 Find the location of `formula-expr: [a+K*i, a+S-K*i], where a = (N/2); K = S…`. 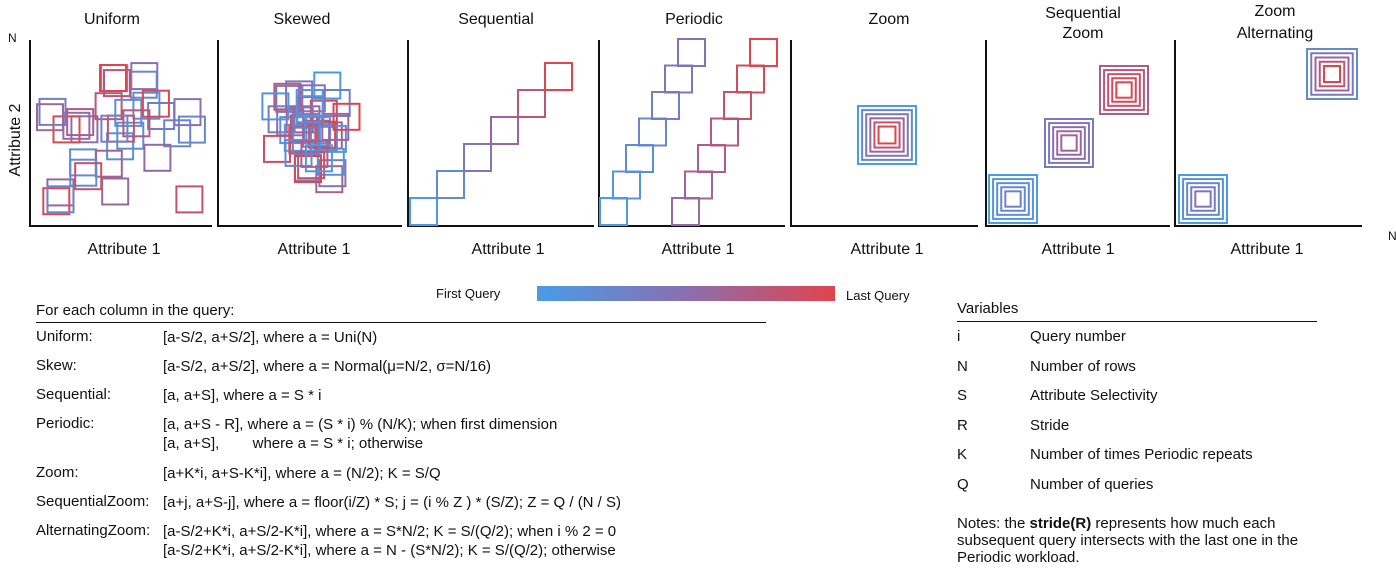

formula-expr: [a+K*i, a+S-K*i], where a = (N/2); K = S… is located at coordinates (302, 473).